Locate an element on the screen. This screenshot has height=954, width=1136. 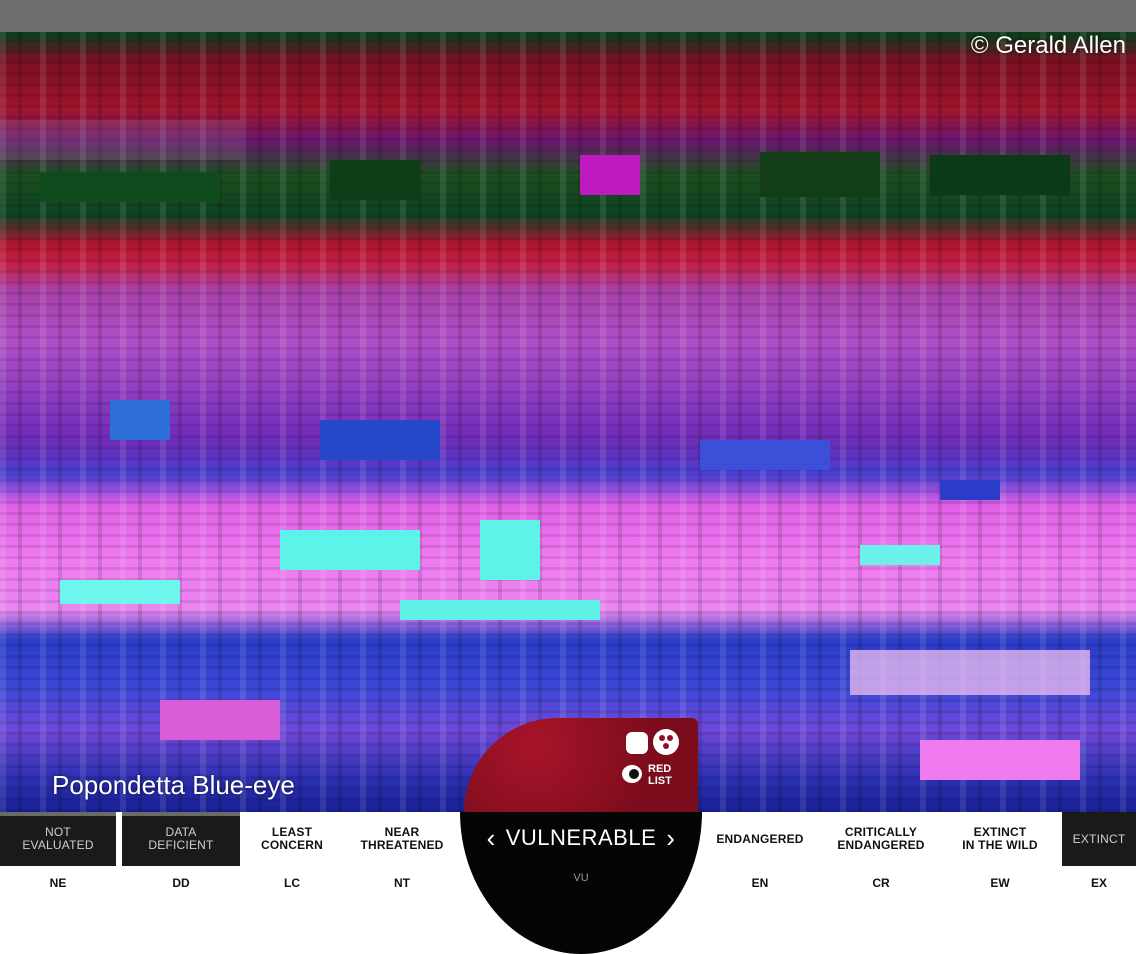
photo-credit: © Gerald Allen is located at coordinates (1048, 45).